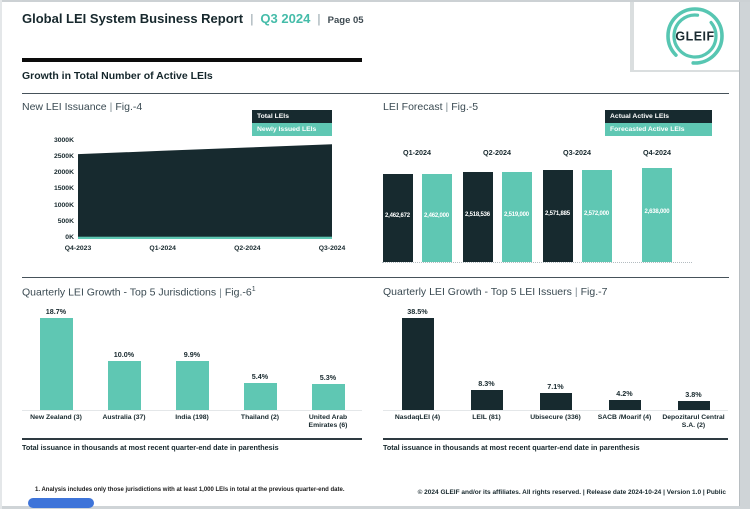 This screenshot has width=750, height=509. What do you see at coordinates (78, 248) in the screenshot?
I see `x-tick-label: Q4-2023` at bounding box center [78, 248].